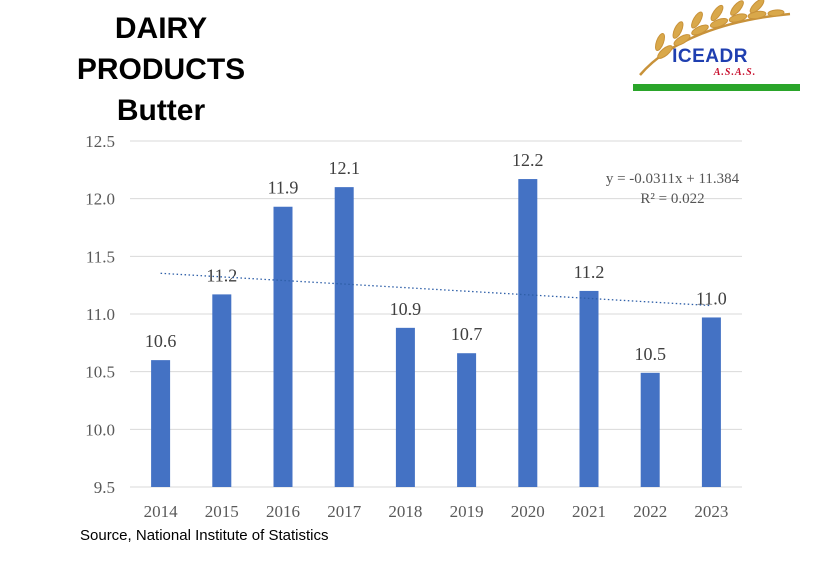 The width and height of the screenshot is (817, 571). Describe the element at coordinates (650, 354) in the screenshot. I see `data-label: 10.5` at that location.